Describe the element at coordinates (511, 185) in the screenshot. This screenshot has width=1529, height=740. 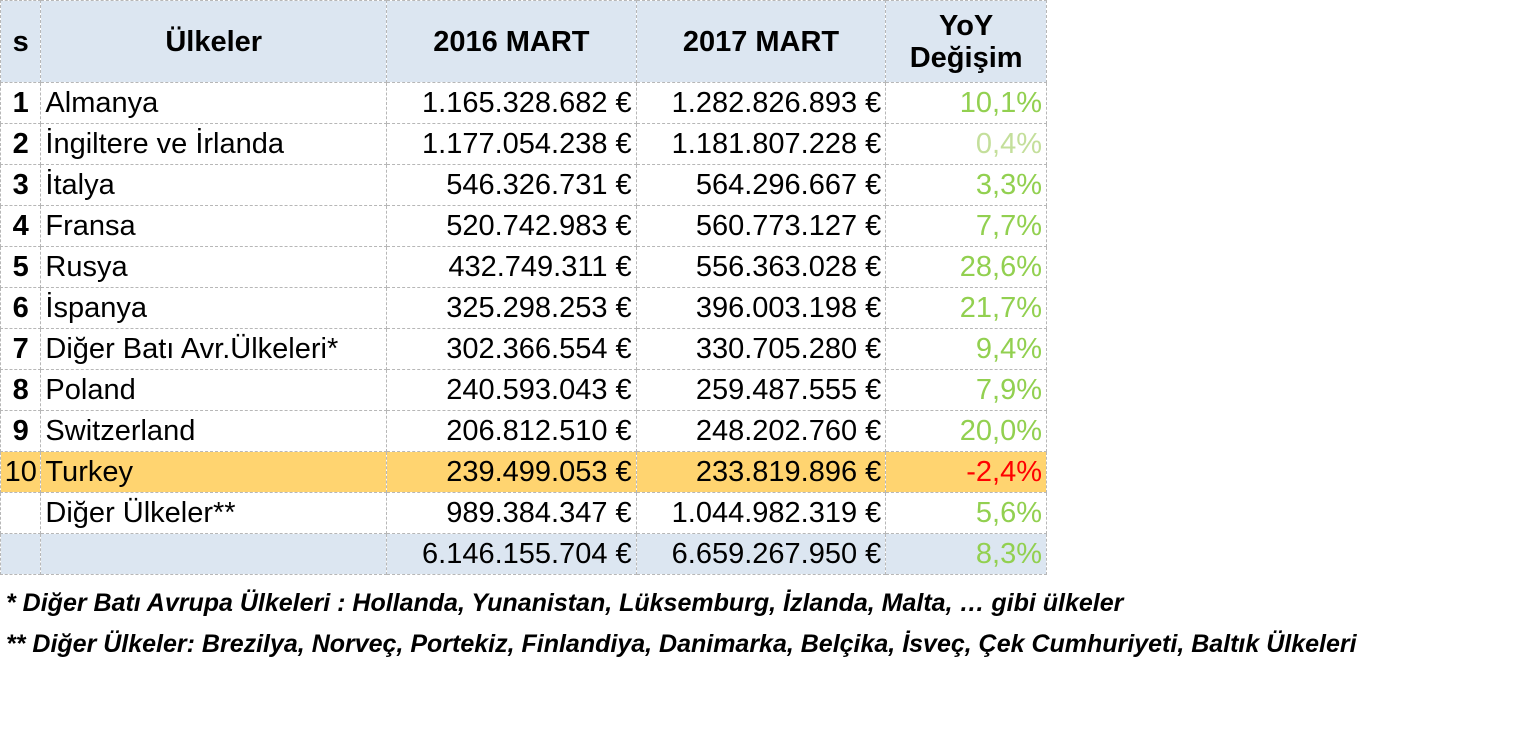
I see `value-2016-cell: 546.326.731 €` at that location.